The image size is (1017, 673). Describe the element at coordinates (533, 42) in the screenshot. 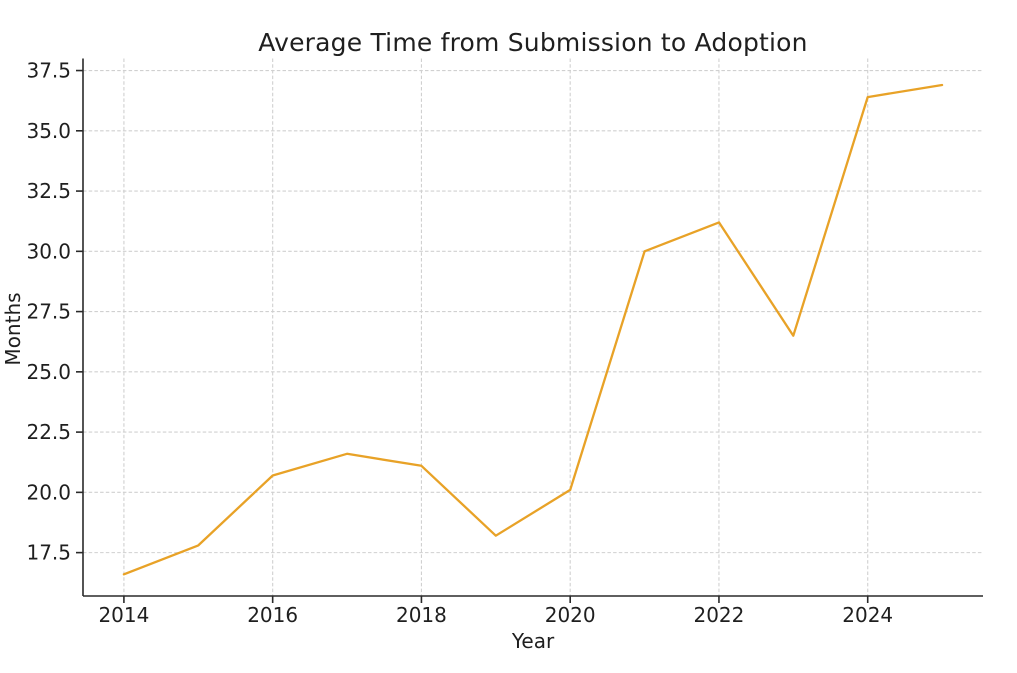

I see `chart-title: Average Time from Submission to Adoption` at that location.